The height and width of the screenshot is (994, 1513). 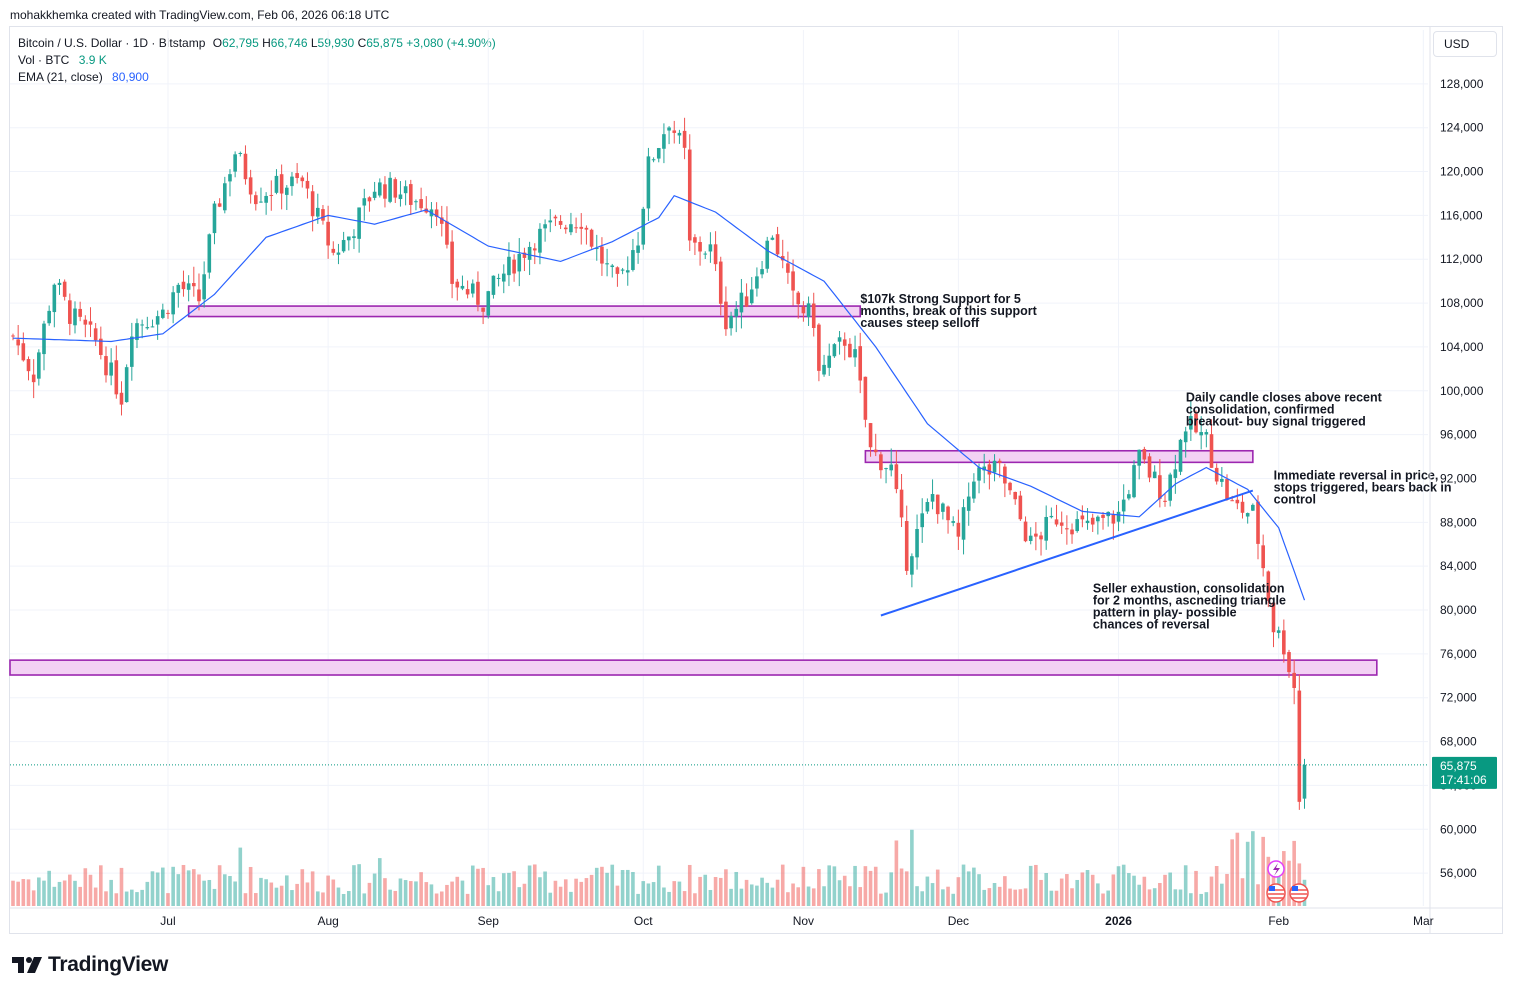 What do you see at coordinates (83, 77) in the screenshot?
I see `ema-legend: EMA (21, close) 80,900` at bounding box center [83, 77].